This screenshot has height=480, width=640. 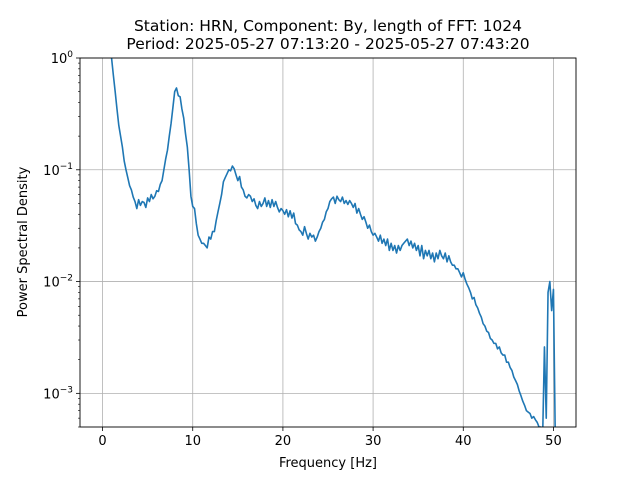 What do you see at coordinates (61, 239) in the screenshot?
I see `y-axis: 10⁻³ 10⁻² 10⁻¹ 10⁰` at bounding box center [61, 239].